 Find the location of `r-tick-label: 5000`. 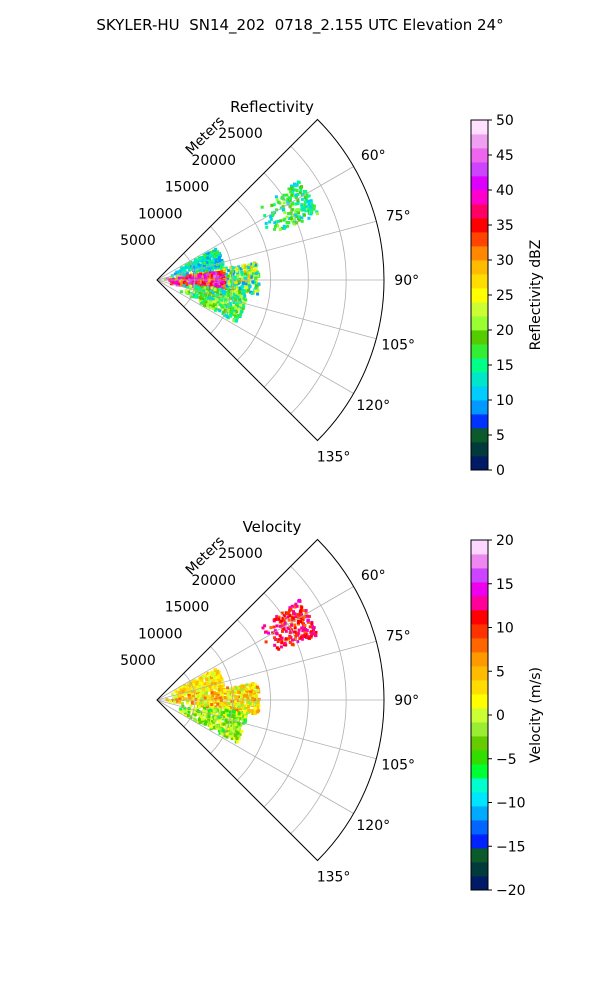

r-tick-label: 5000 is located at coordinates (138, 241).